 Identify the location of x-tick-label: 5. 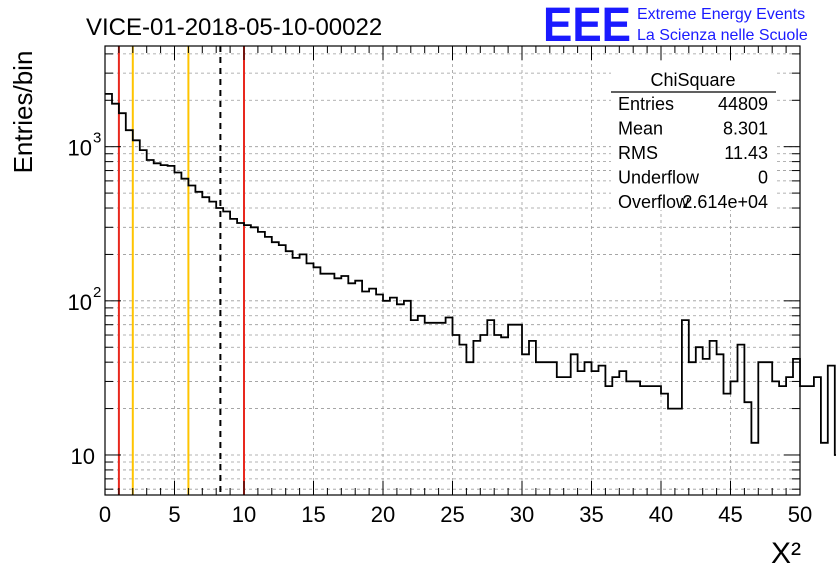
(174, 514).